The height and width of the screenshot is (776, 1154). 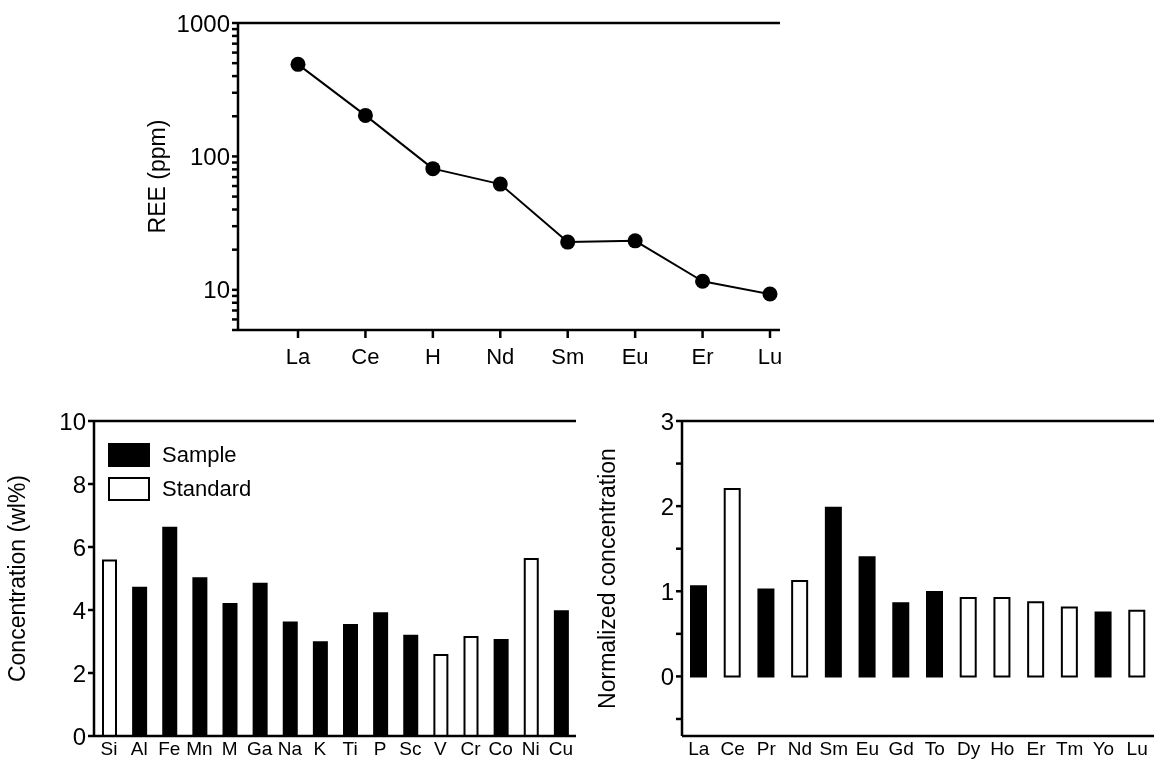 What do you see at coordinates (766, 749) in the screenshot?
I see `x-tick-label: Pr` at bounding box center [766, 749].